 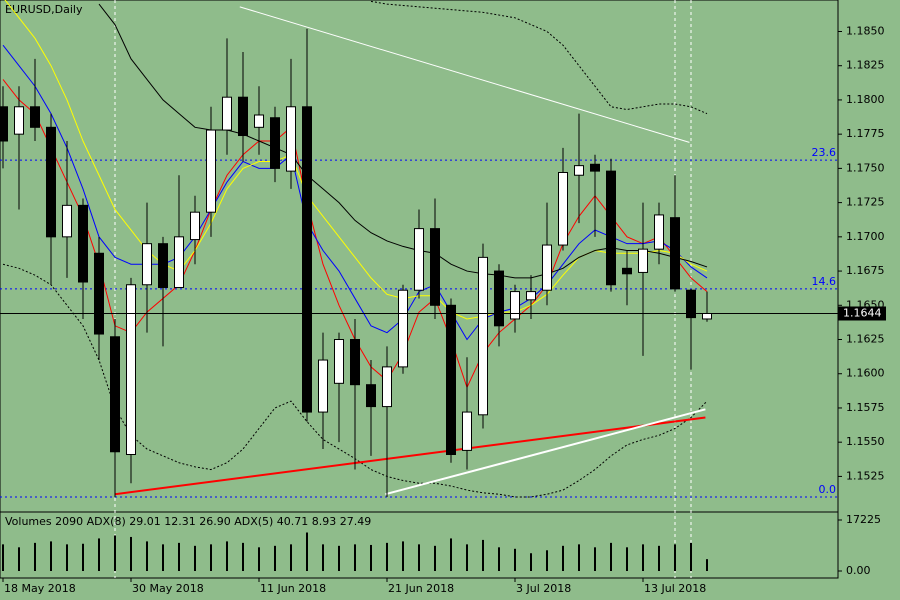 I want to click on y2-tick-label: 0.00, so click(x=858, y=570).